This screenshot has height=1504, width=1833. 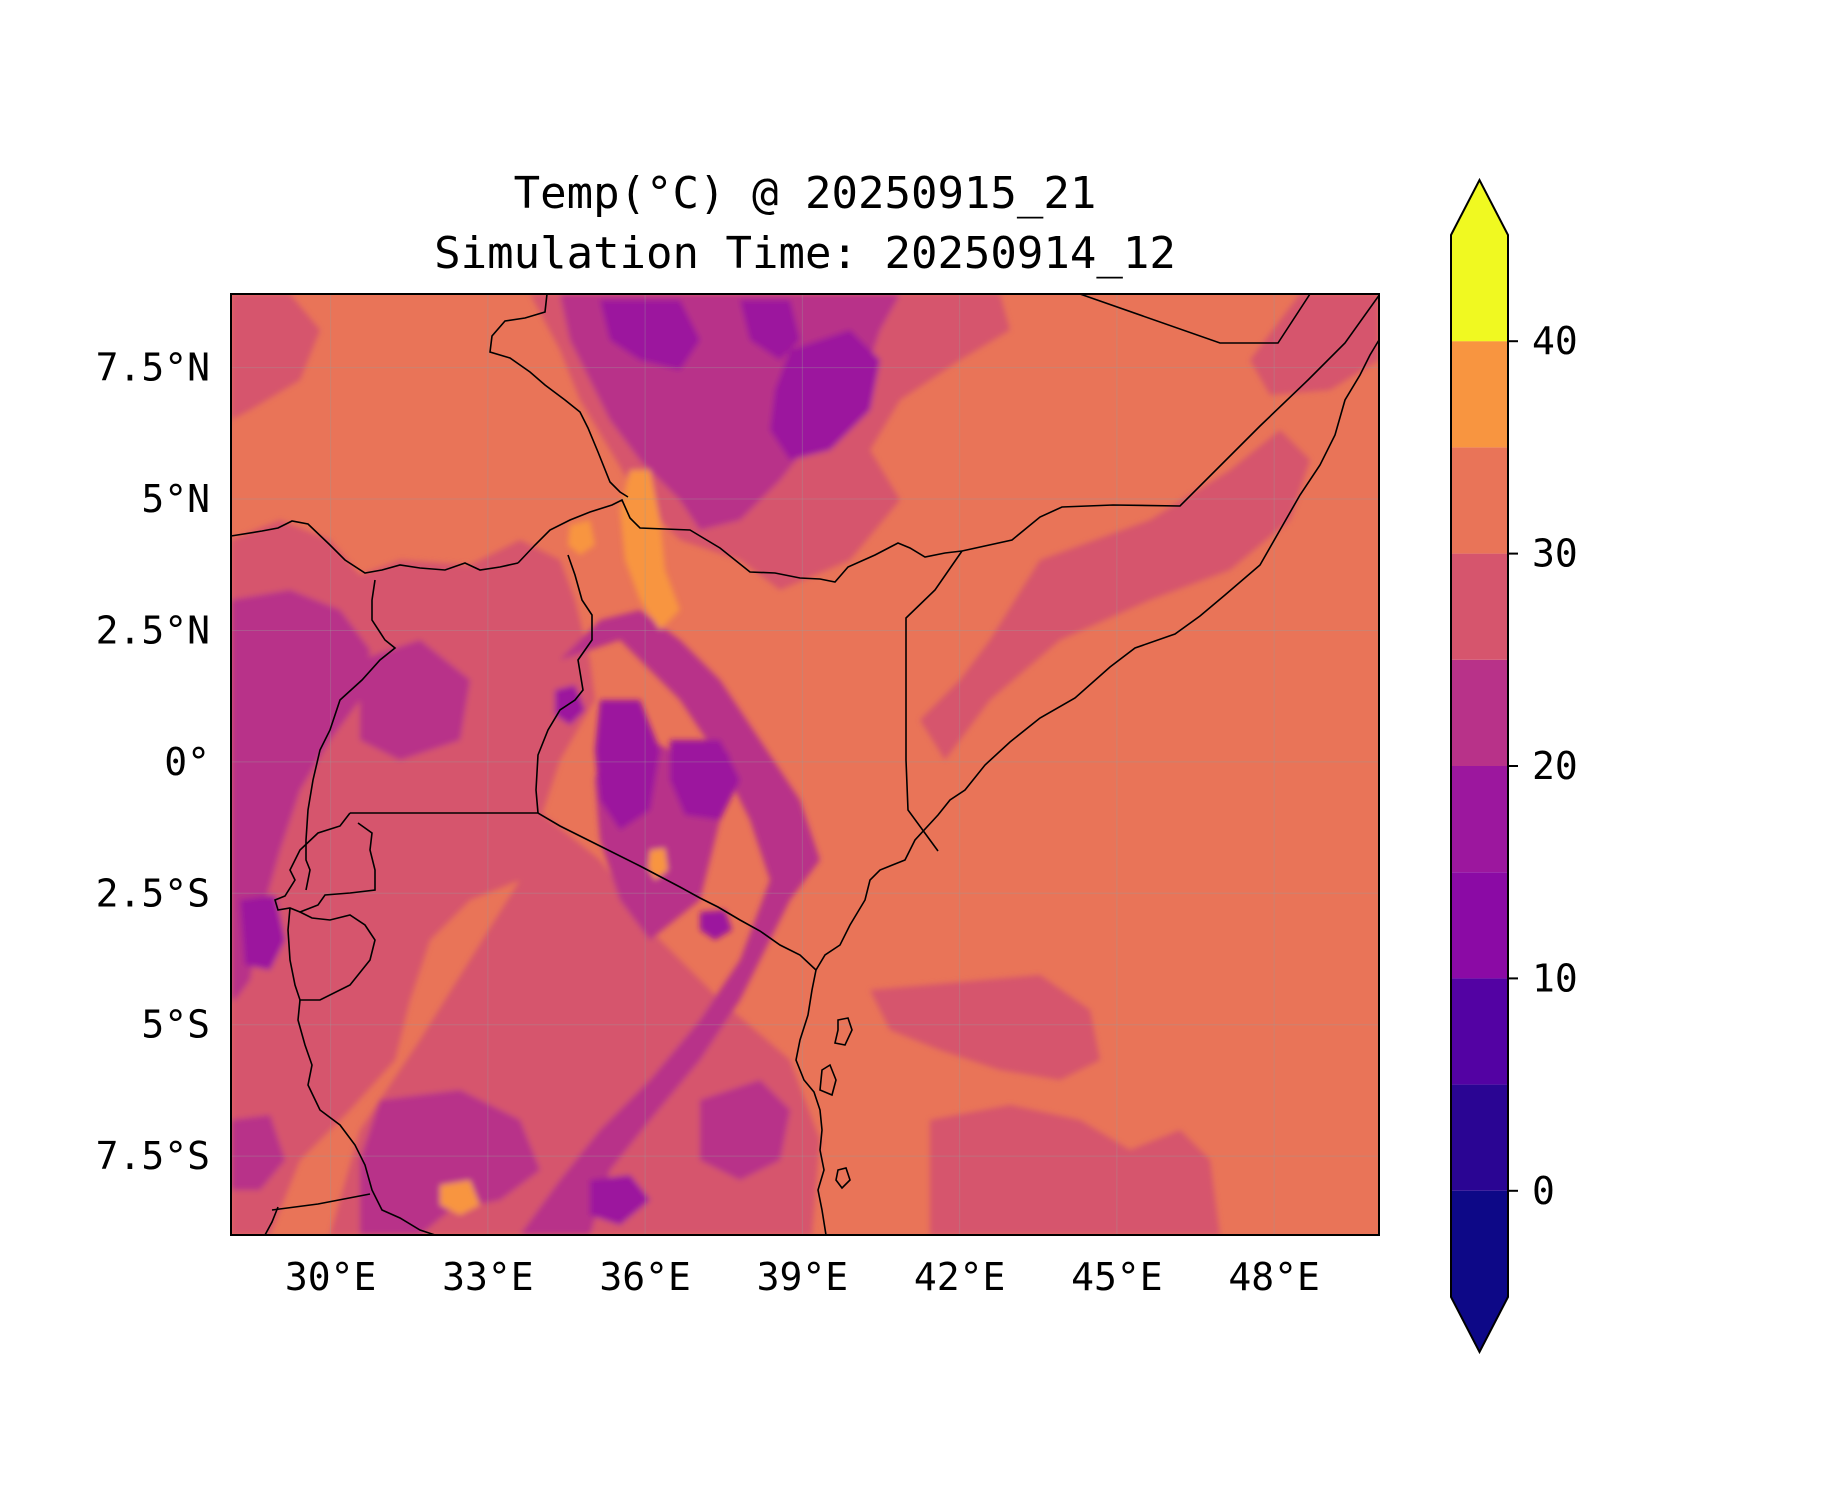 What do you see at coordinates (153, 1156) in the screenshot?
I see `y-tick-label: 7.5°S` at bounding box center [153, 1156].